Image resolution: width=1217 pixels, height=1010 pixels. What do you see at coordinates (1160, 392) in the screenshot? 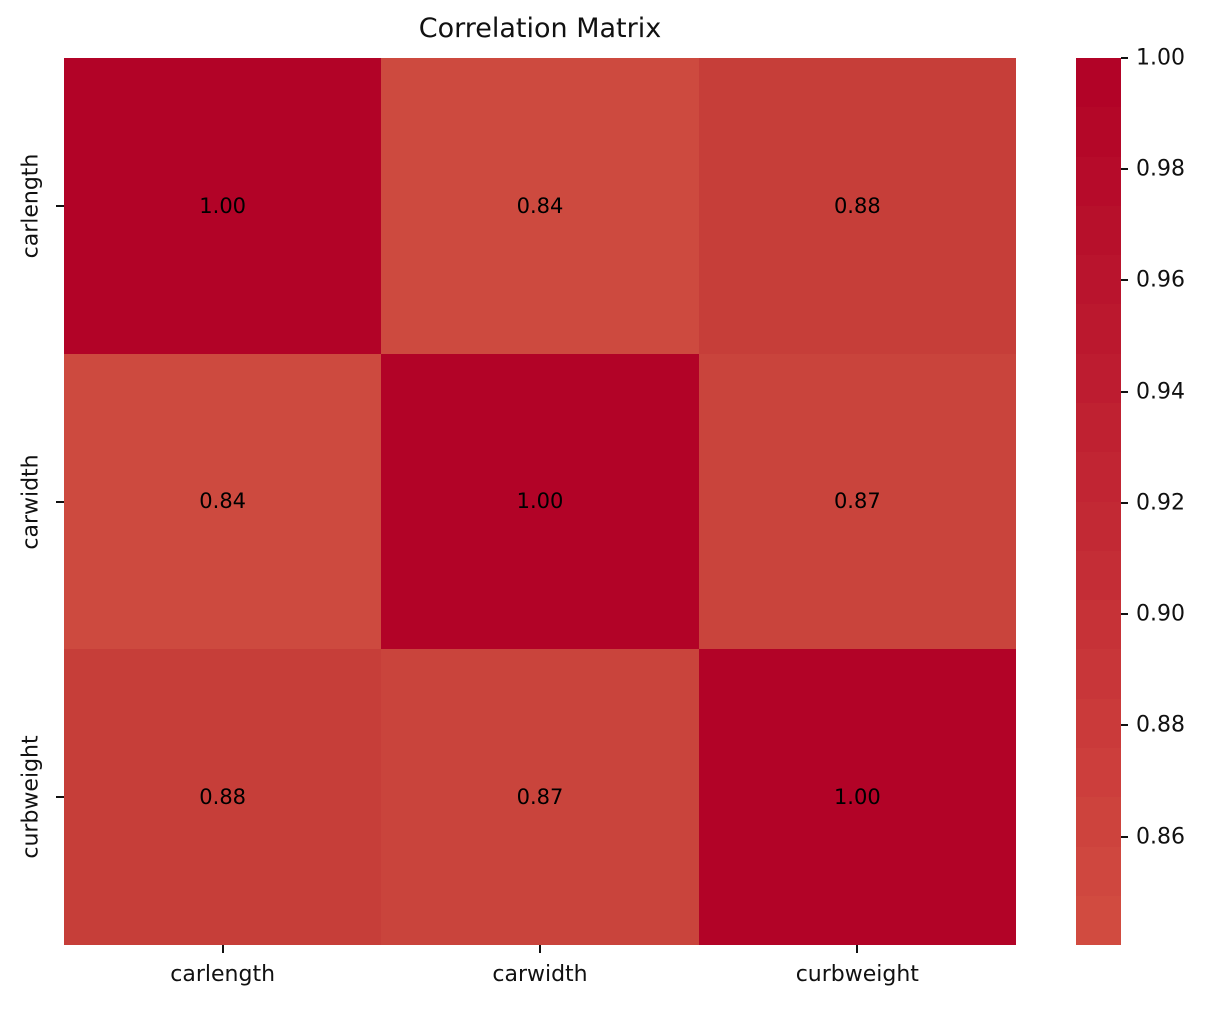
I see `colorbar-tick-label-0.94: 0.94` at bounding box center [1160, 392].